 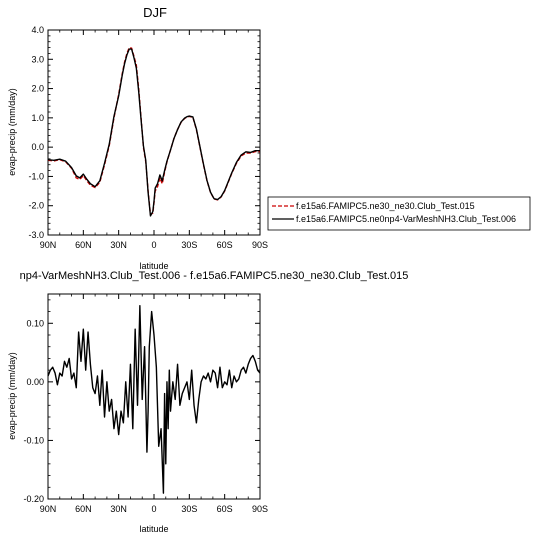 What do you see at coordinates (153, 245) in the screenshot?
I see `top-x-tick-label: 0` at bounding box center [153, 245].